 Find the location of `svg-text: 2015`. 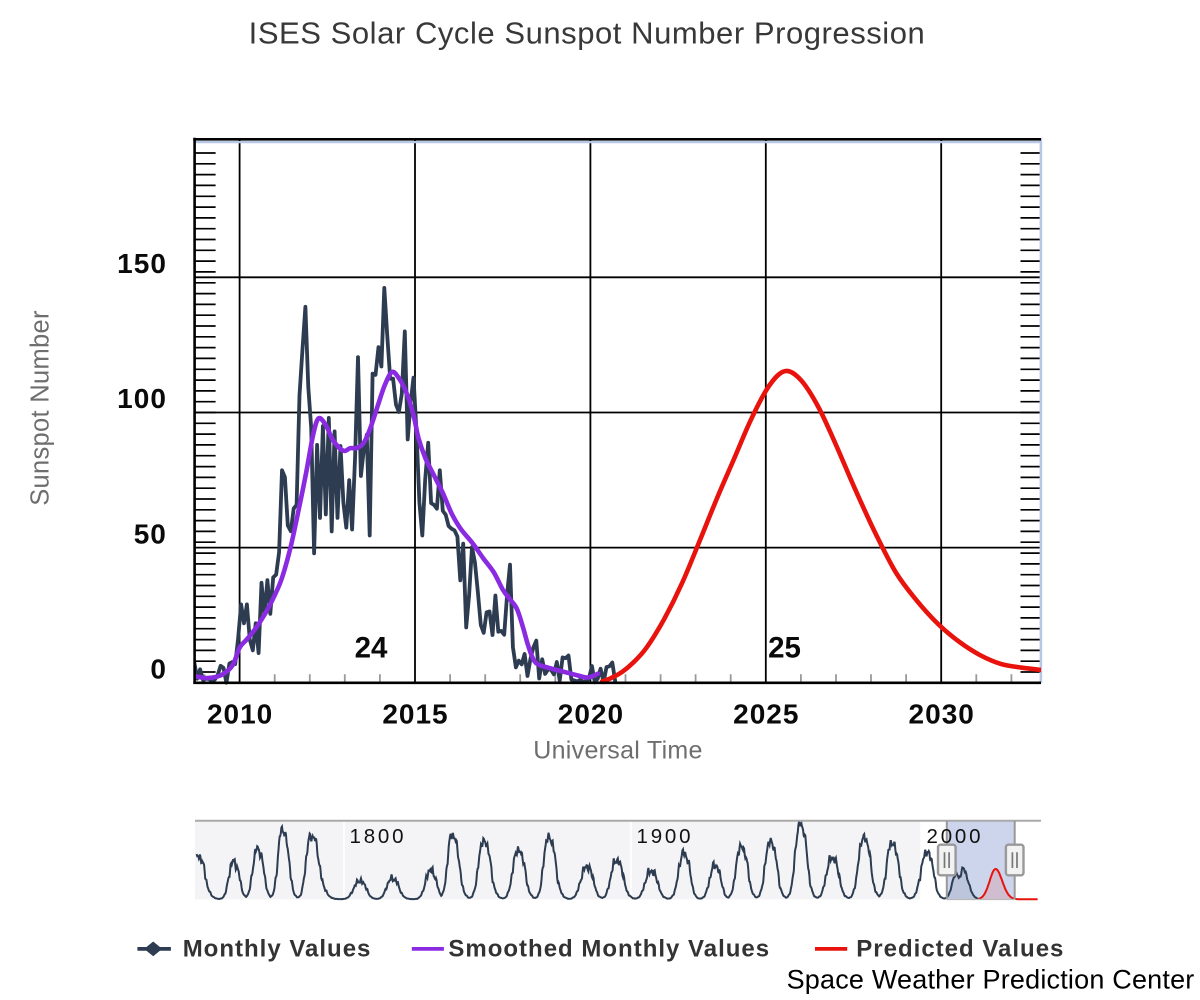

svg-text: 2015 is located at coordinates (415, 714).